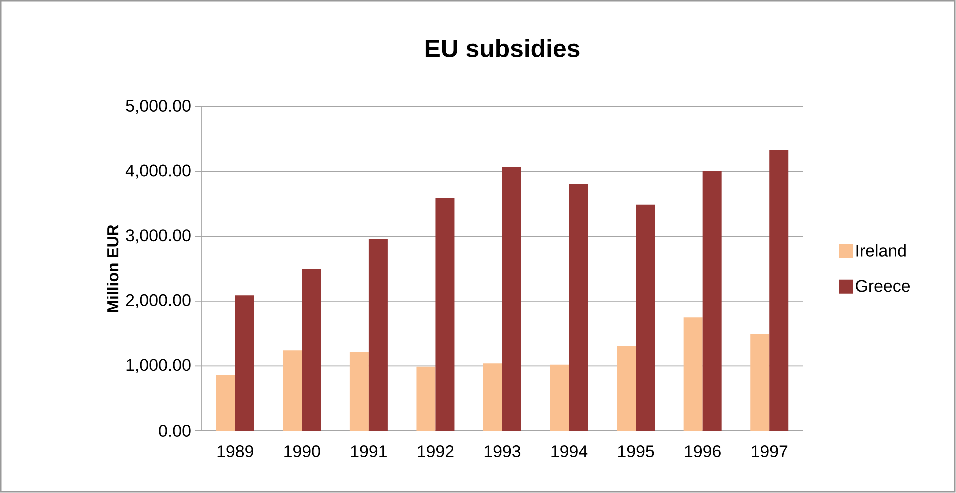 This screenshot has height=493, width=956. I want to click on y-tick-label: 4,000.00, so click(158, 171).